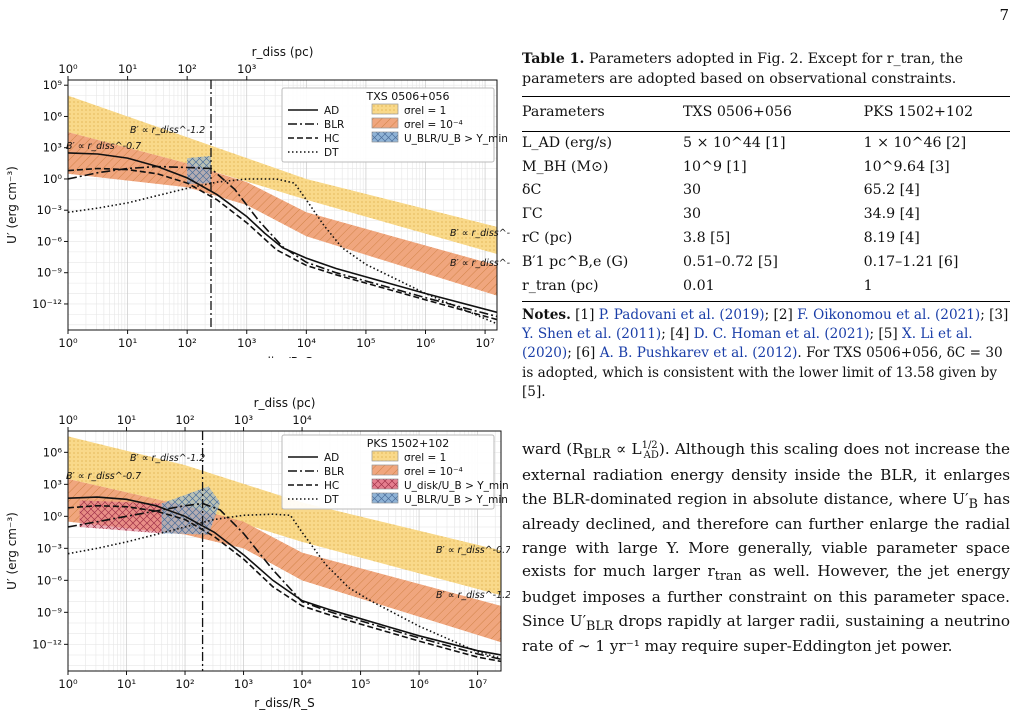  I want to click on table-row: L_AD (erg/s) 5 × 10^44 [1] 1 × 10^46 [2], so click(766, 143).